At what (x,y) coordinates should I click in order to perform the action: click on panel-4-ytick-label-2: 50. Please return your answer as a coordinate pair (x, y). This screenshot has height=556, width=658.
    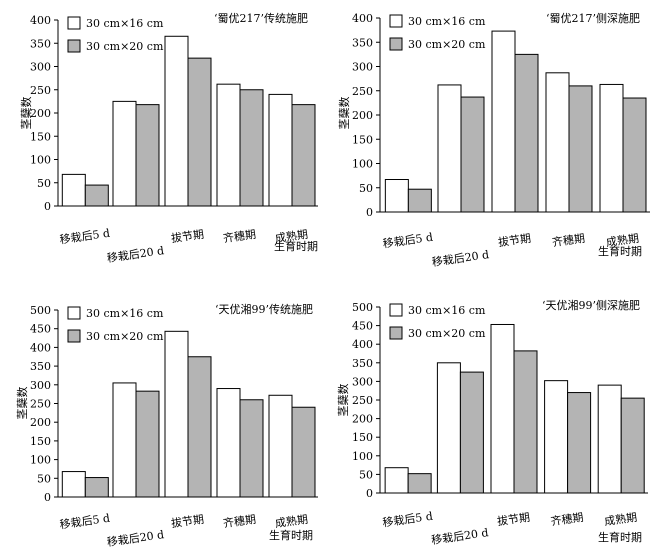
    Looking at the image, I should click on (366, 474).